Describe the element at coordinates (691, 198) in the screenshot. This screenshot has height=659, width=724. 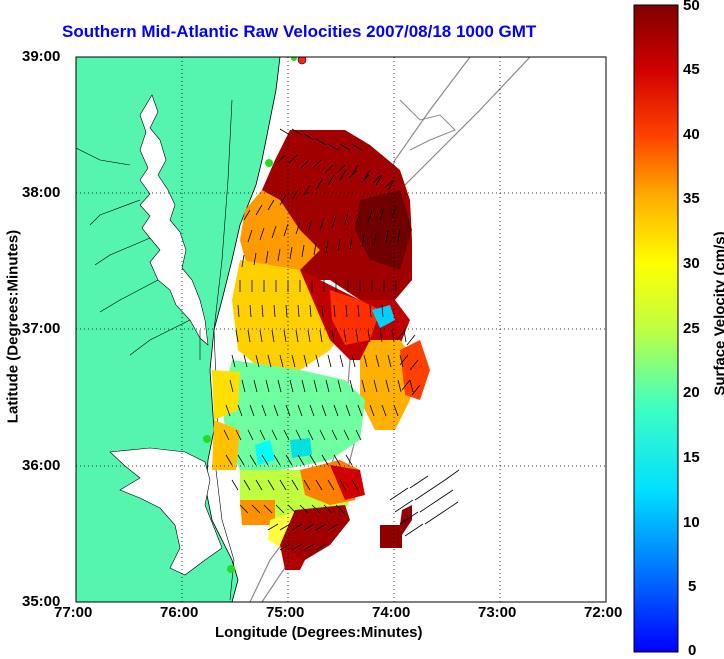
I see `colorbar-tick-35: 35` at that location.